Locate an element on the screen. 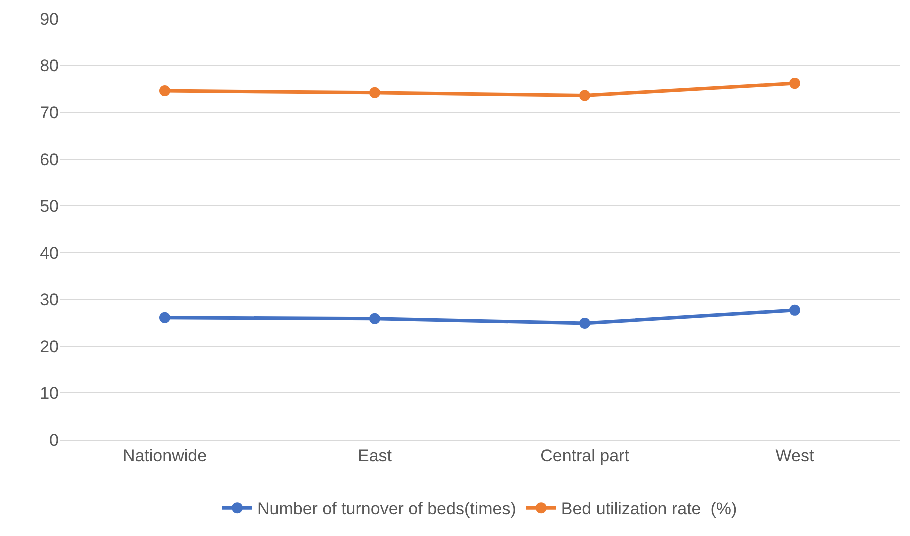 Image resolution: width=910 pixels, height=536 pixels. y-tick-label: 50 is located at coordinates (49, 206).